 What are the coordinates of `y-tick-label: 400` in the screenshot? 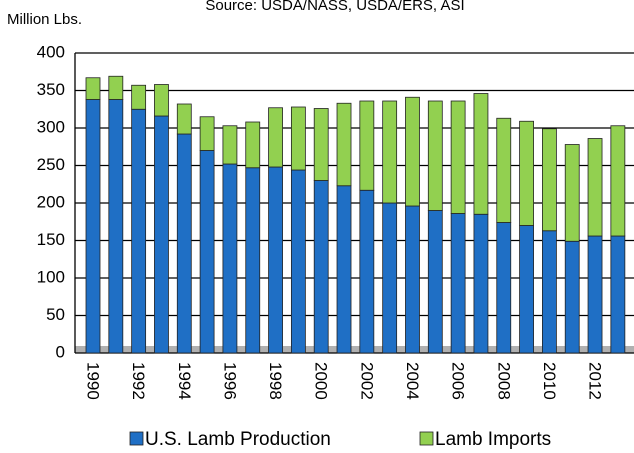 It's located at (51, 51).